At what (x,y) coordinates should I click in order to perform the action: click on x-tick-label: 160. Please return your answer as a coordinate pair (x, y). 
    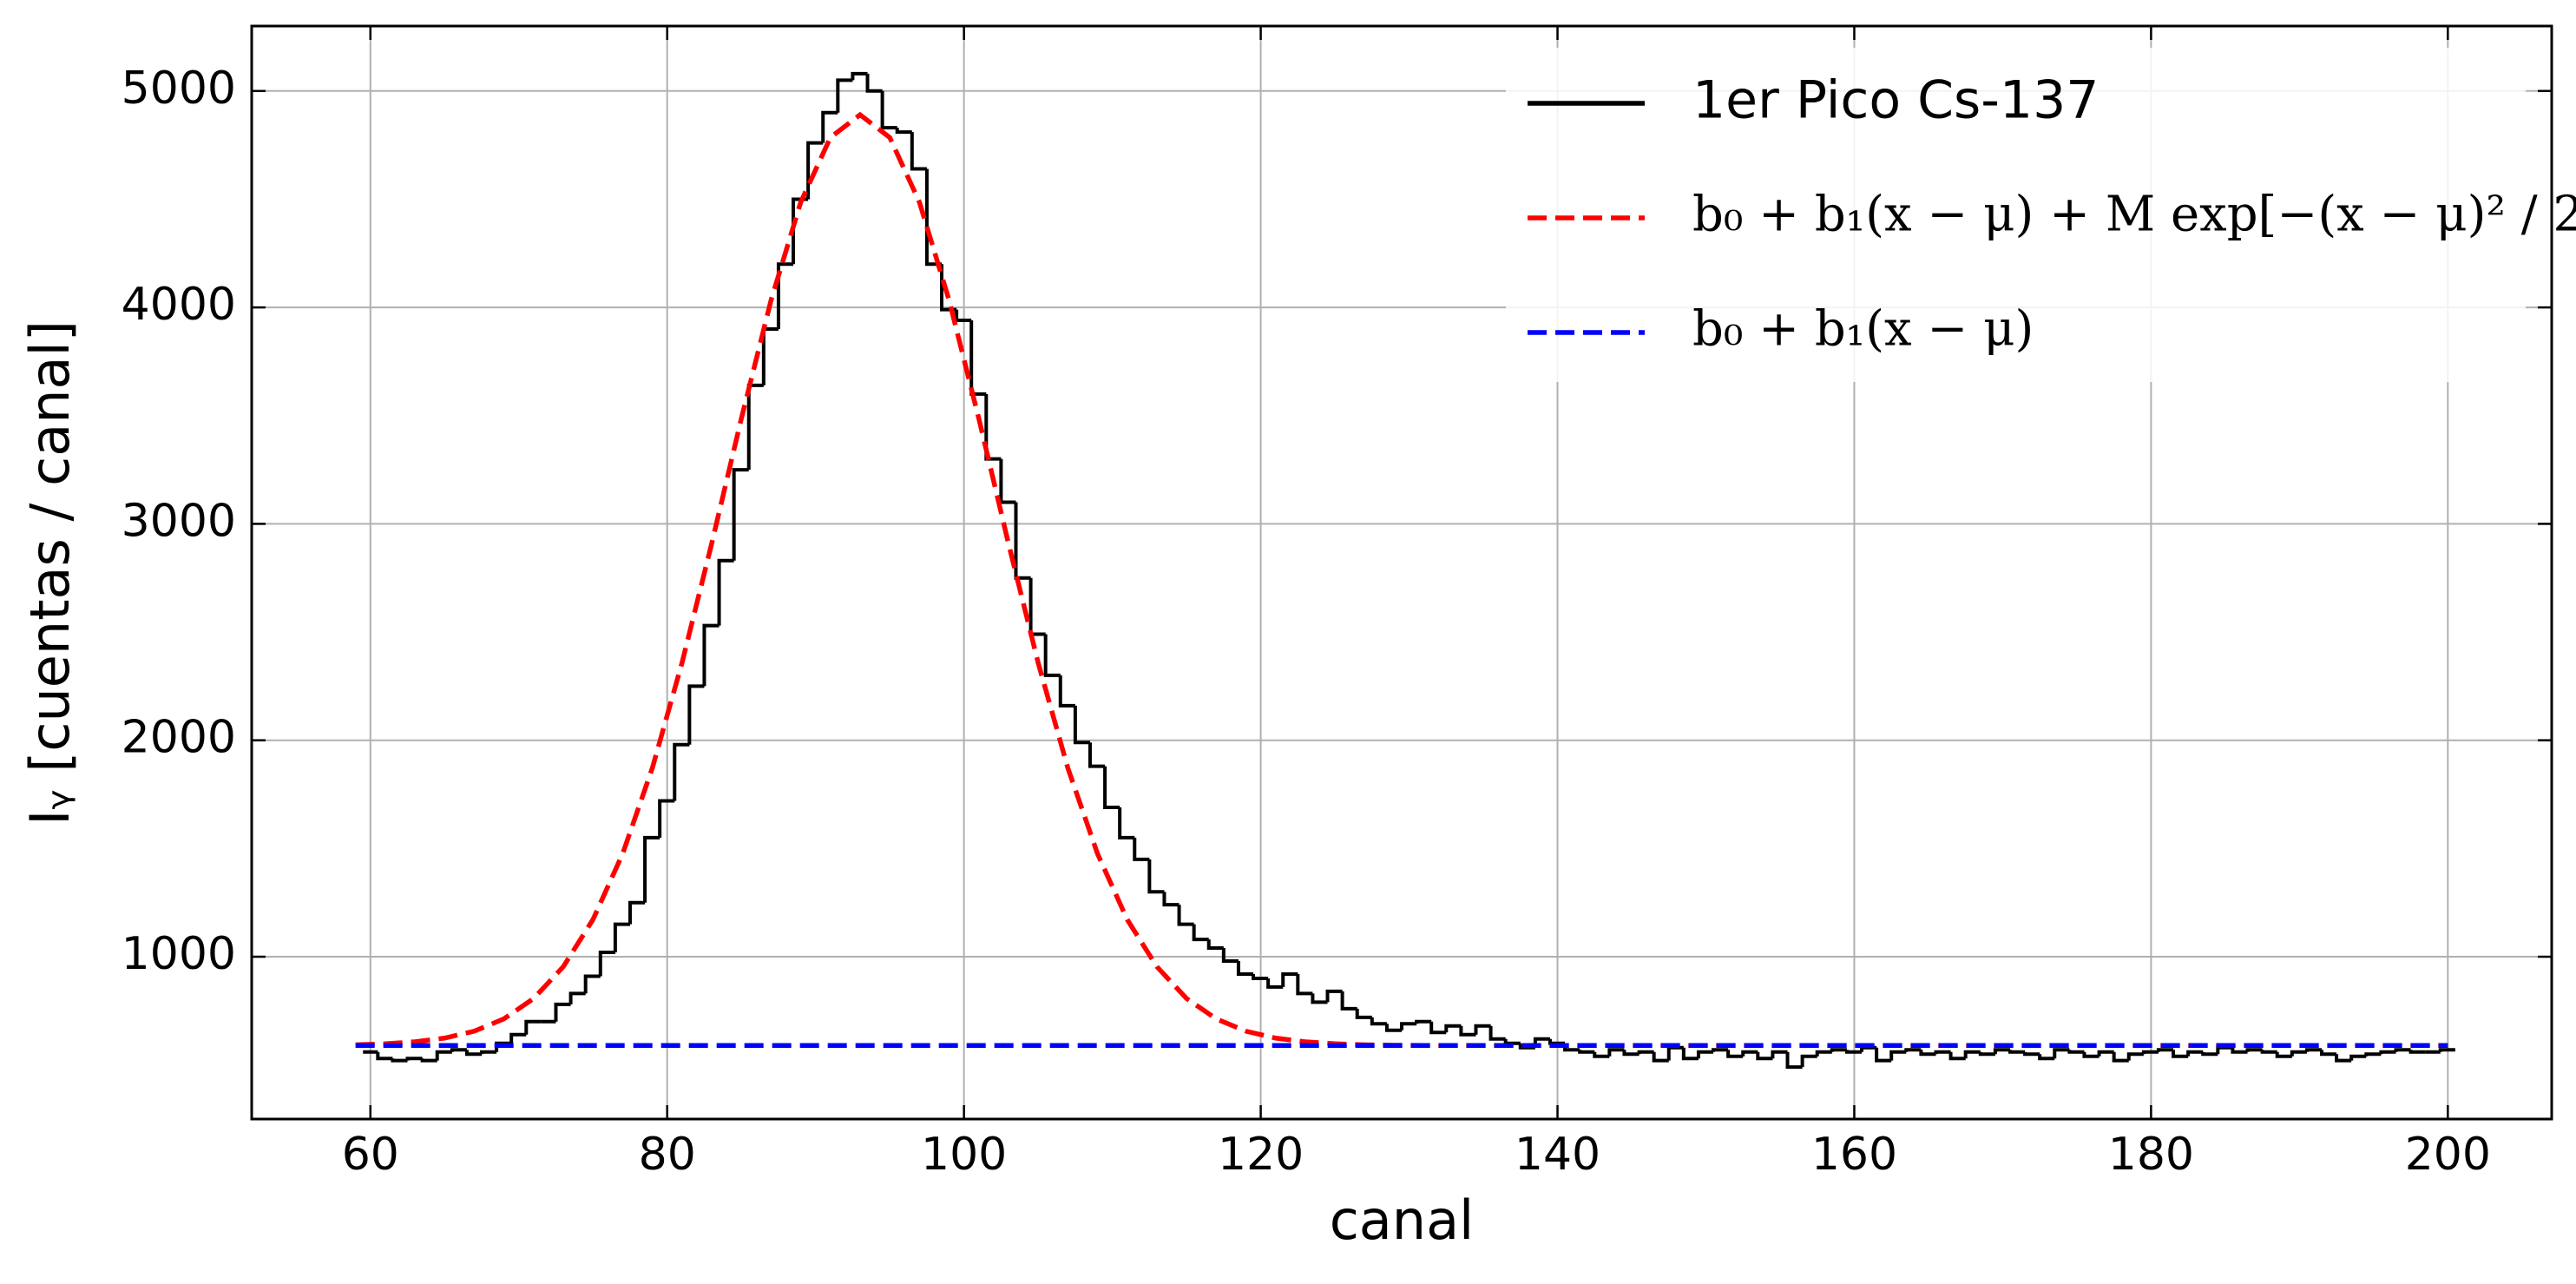
    Looking at the image, I should click on (1854, 1155).